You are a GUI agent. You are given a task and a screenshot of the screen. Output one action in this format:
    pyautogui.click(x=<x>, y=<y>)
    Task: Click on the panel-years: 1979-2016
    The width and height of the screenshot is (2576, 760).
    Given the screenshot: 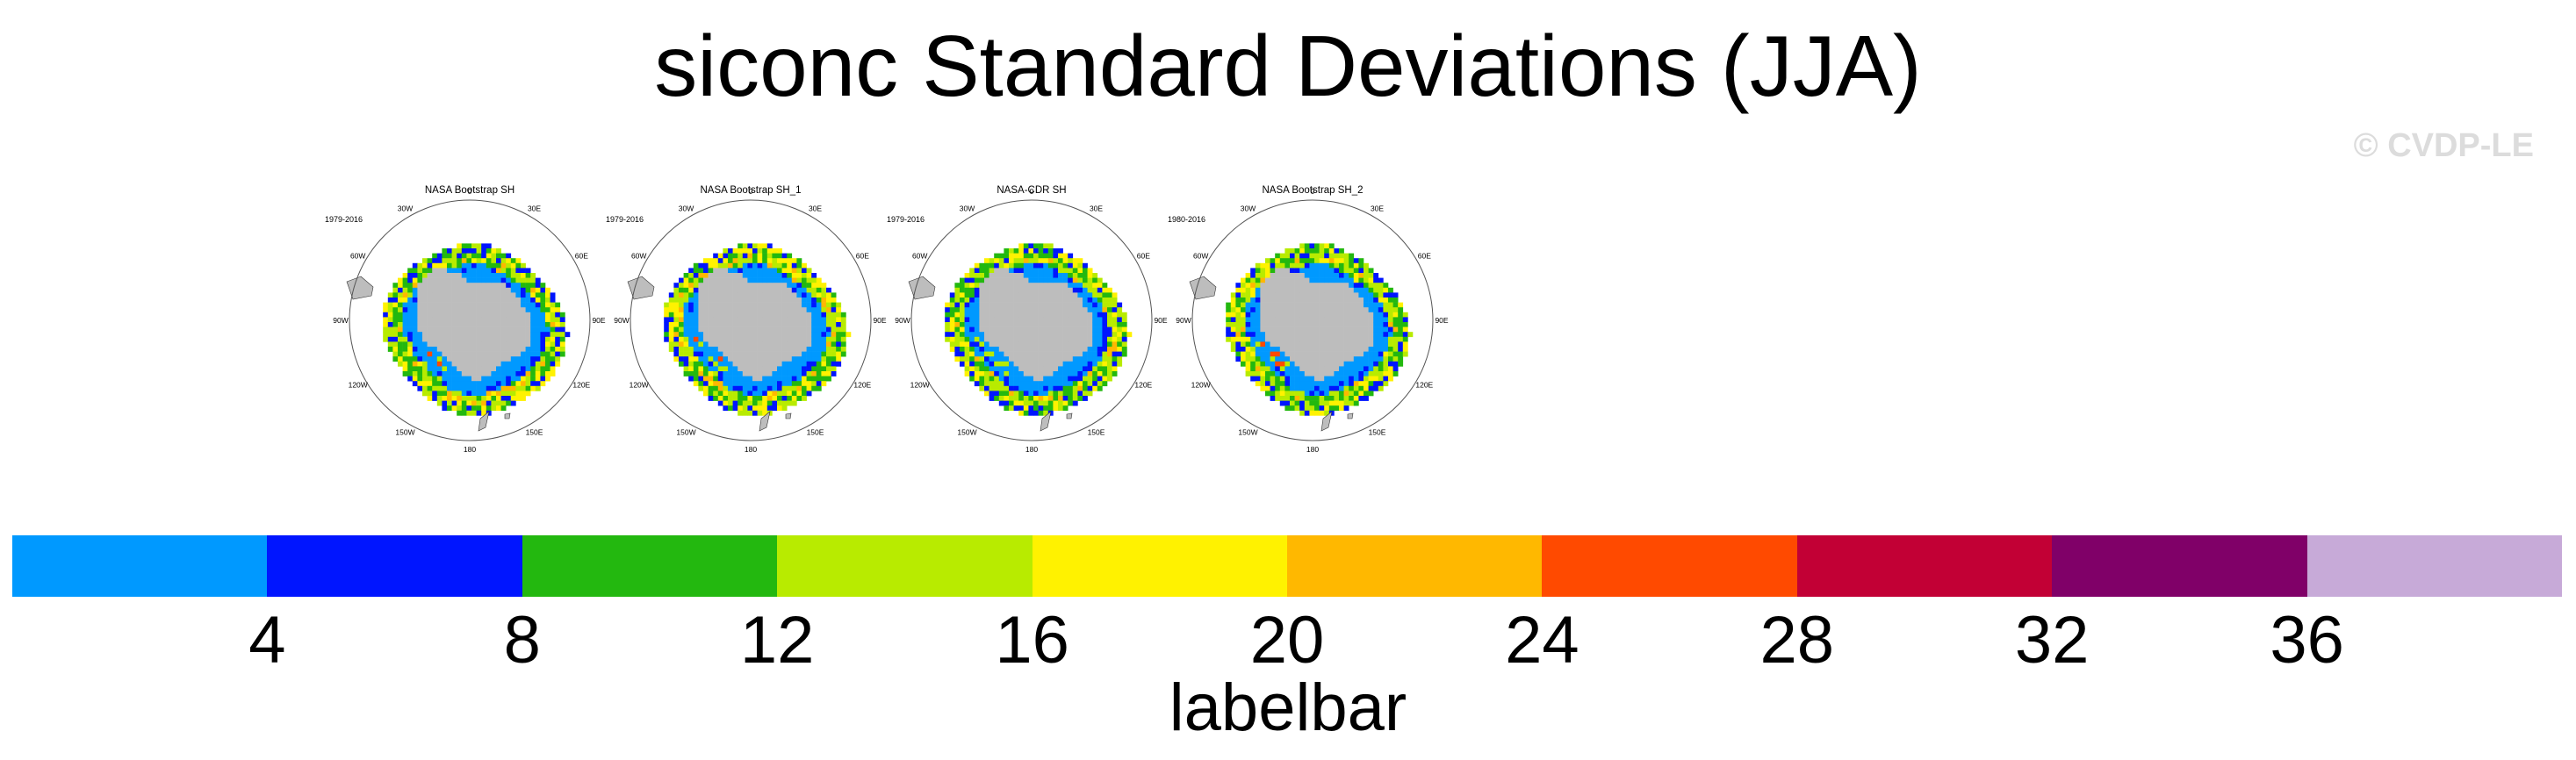 What is the action you would take?
    pyautogui.click(x=906, y=219)
    